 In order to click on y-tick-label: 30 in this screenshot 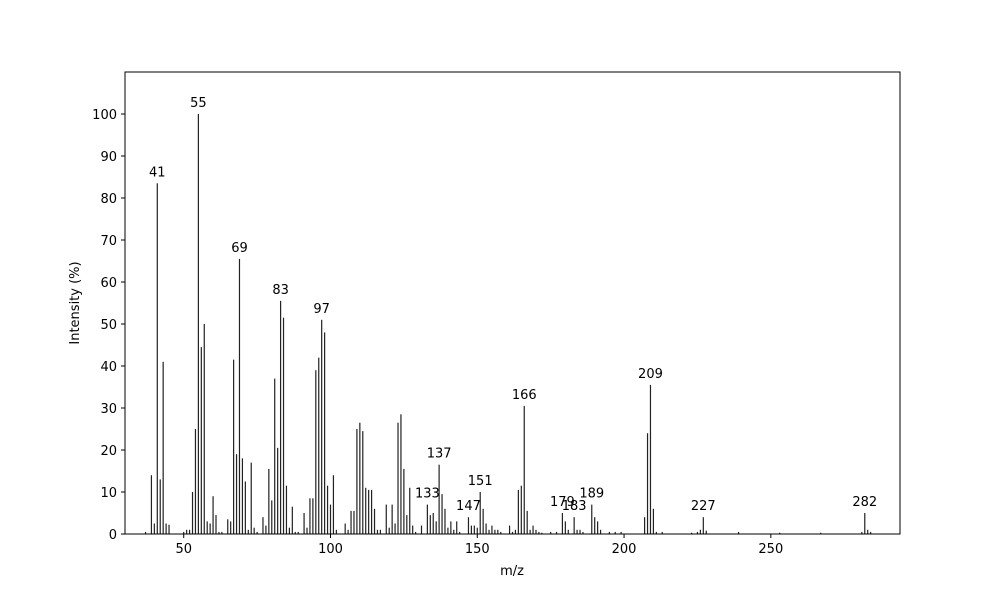, I will do `click(108, 409)`.